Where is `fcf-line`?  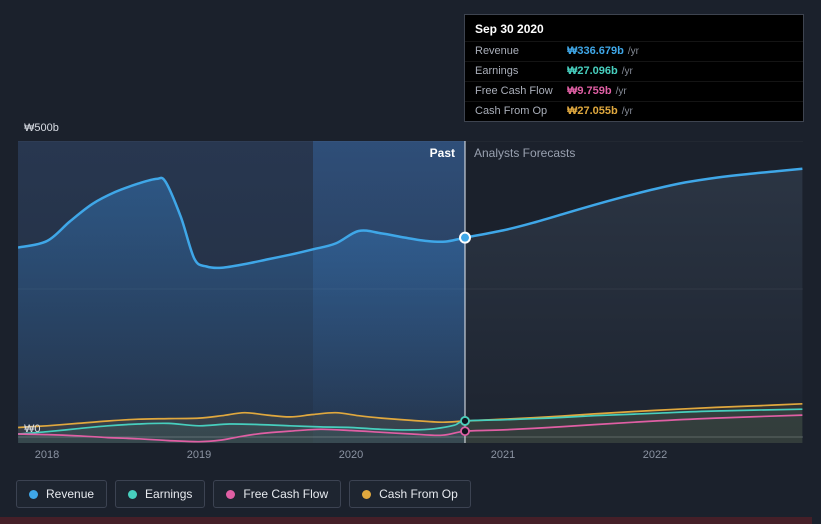
fcf-line is located at coordinates (410, 428).